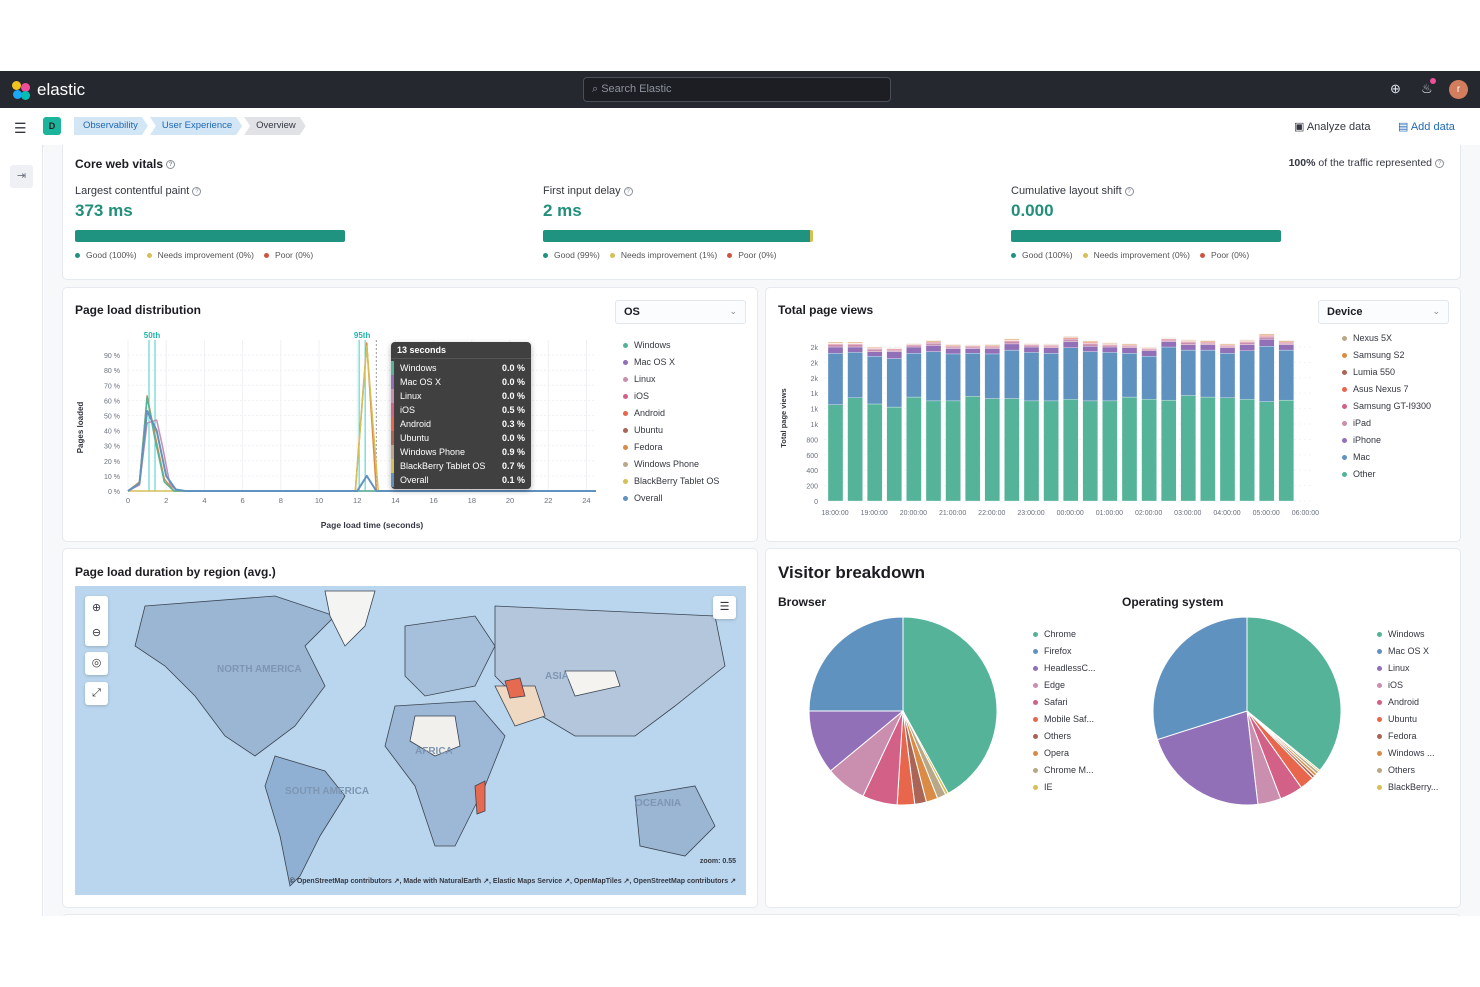  Describe the element at coordinates (96, 621) in the screenshot. I see `zoom-controls: ⊕ ⊖` at that location.